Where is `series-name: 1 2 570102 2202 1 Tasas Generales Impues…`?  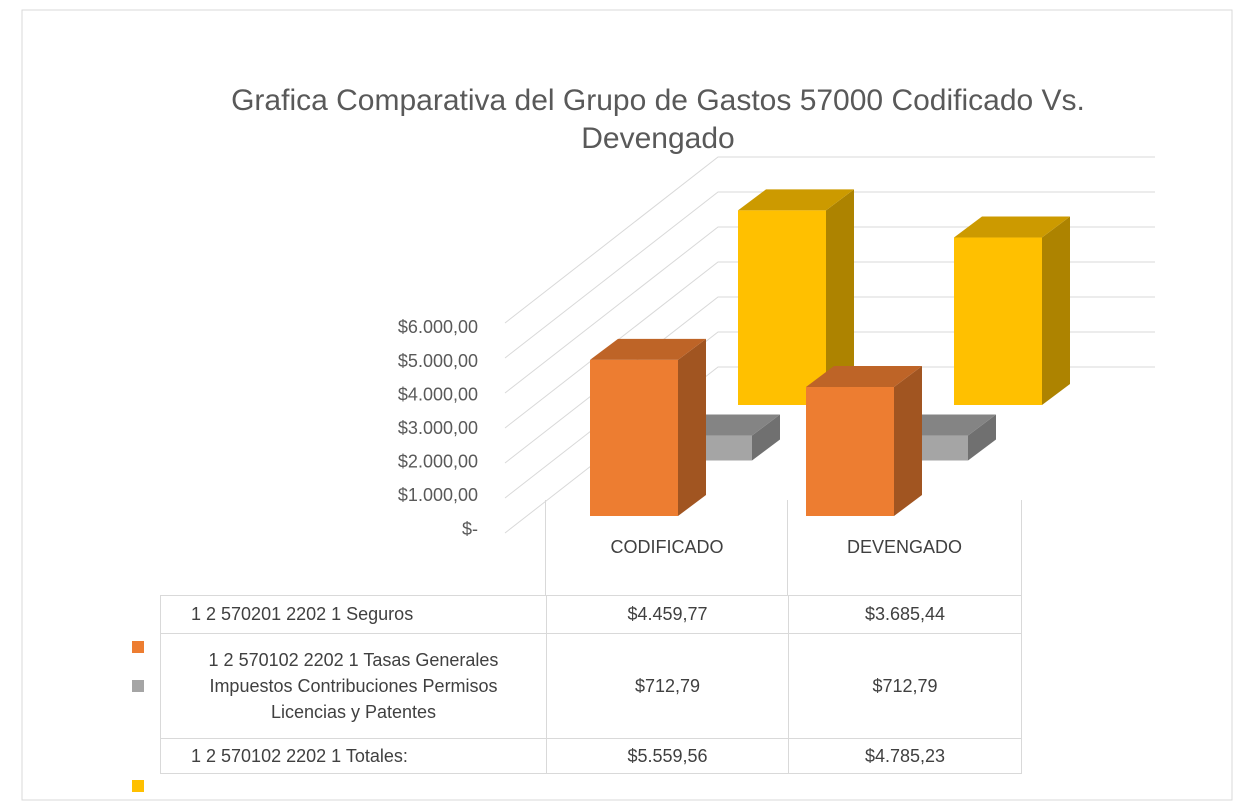
series-name: 1 2 570102 2202 1 Tasas Generales Impues… is located at coordinates (353, 686).